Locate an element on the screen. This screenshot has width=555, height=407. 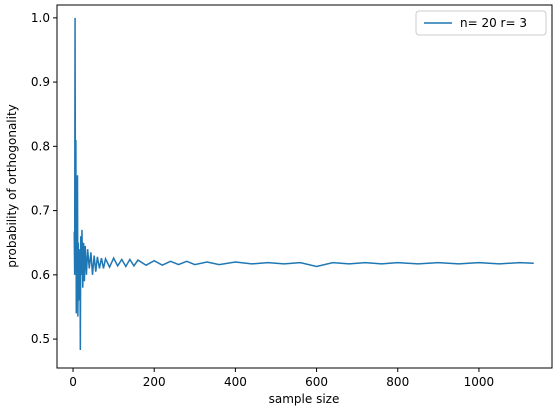
x-axis-label: sample size is located at coordinates (304, 399).